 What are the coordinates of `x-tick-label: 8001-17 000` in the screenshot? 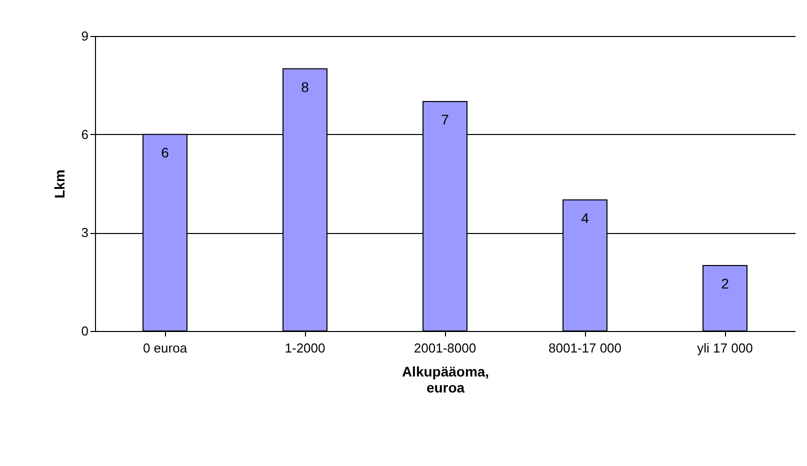 It's located at (585, 348).